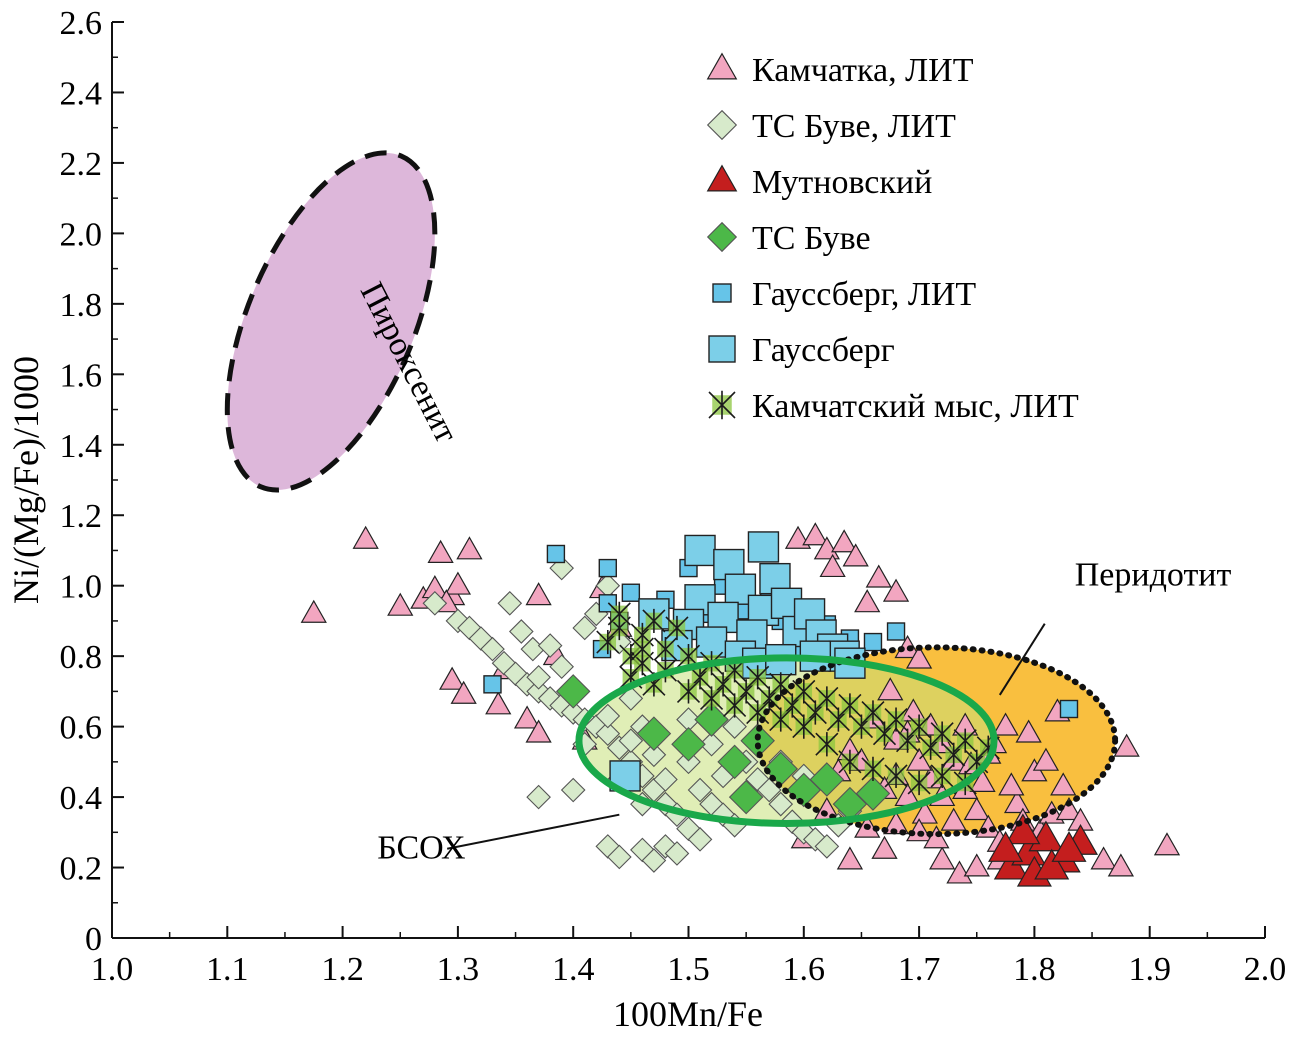 Image resolution: width=1292 pixels, height=1040 pixels. What do you see at coordinates (801, 350) in the screenshot?
I see `legend-item: Гауссберг` at bounding box center [801, 350].